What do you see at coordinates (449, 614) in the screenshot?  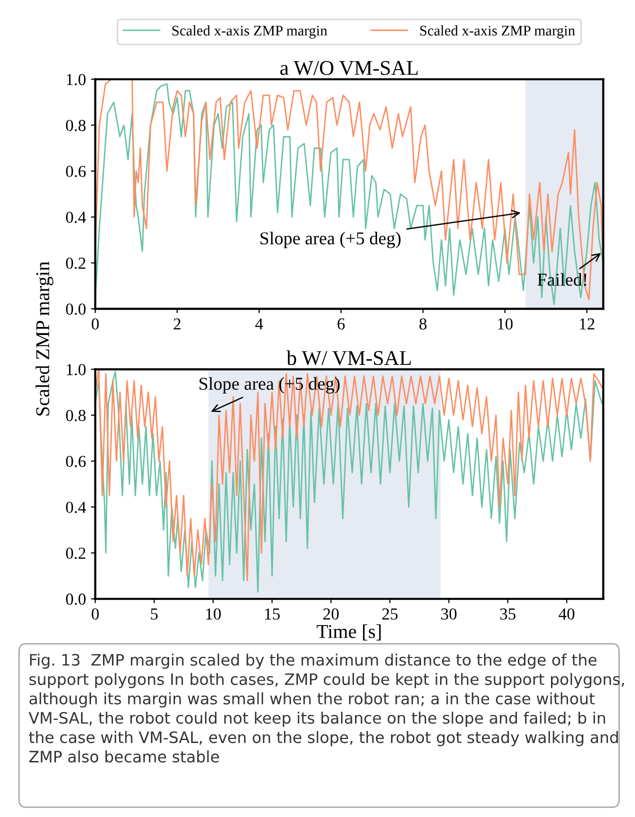 I see `x-tick-label: 30` at bounding box center [449, 614].